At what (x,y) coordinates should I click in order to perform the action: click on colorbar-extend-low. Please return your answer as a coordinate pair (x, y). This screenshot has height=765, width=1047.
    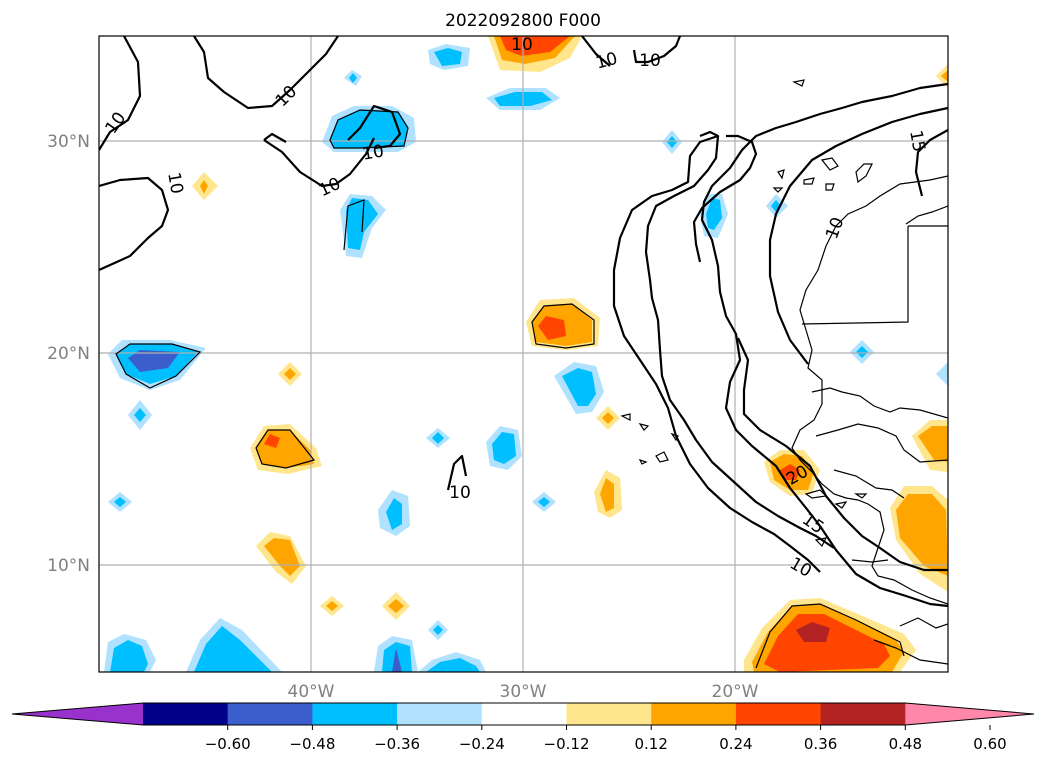
    Looking at the image, I should click on (77, 714).